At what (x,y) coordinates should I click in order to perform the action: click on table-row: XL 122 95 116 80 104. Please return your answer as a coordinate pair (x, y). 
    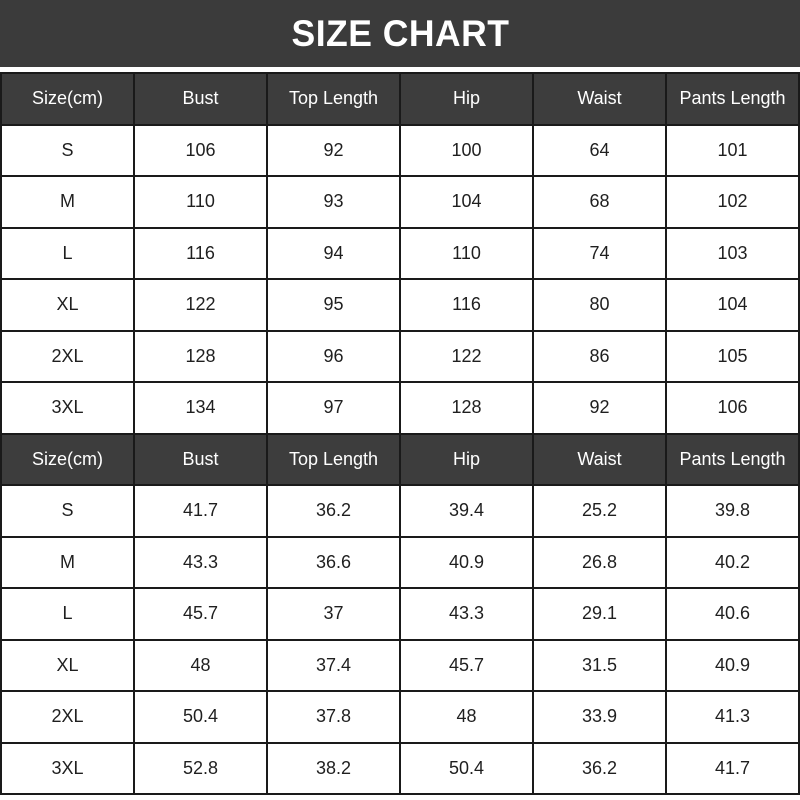
    Looking at the image, I should click on (400, 305).